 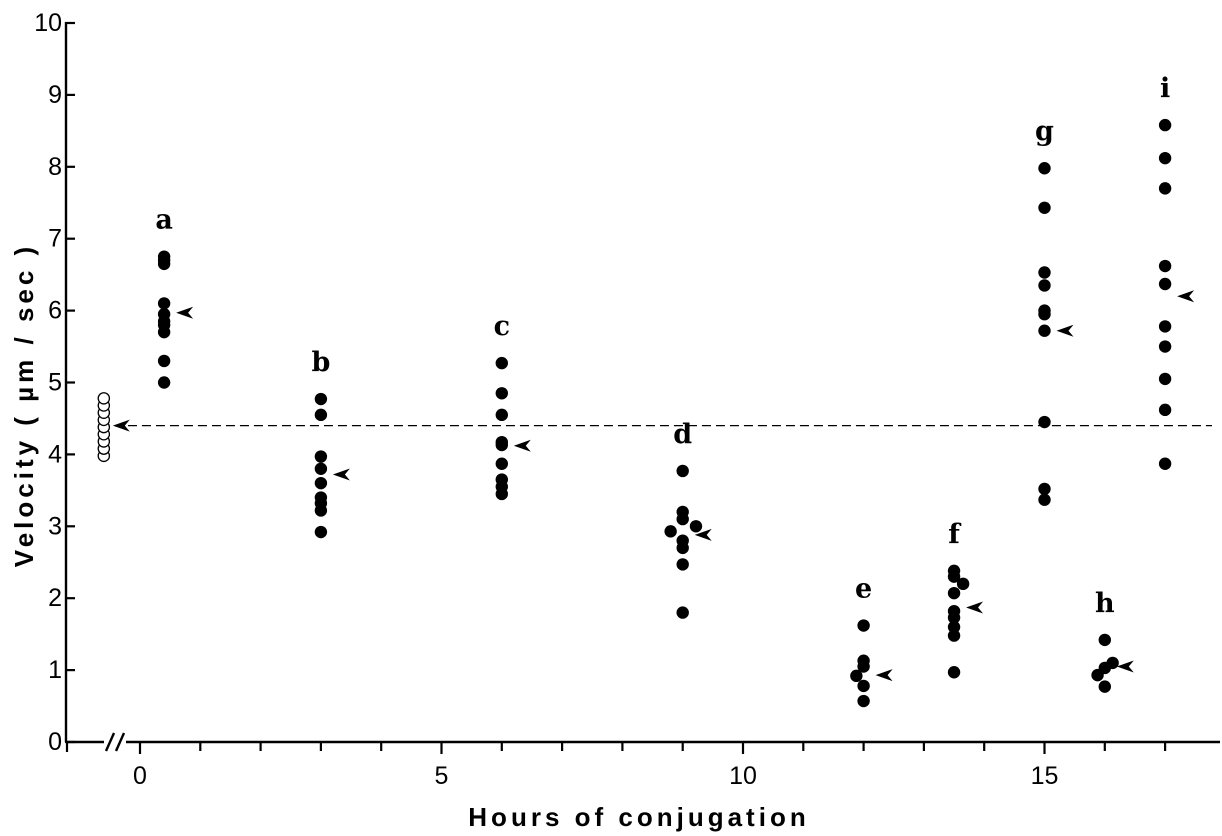 I want to click on x-tick-label: 0, so click(x=140, y=776).